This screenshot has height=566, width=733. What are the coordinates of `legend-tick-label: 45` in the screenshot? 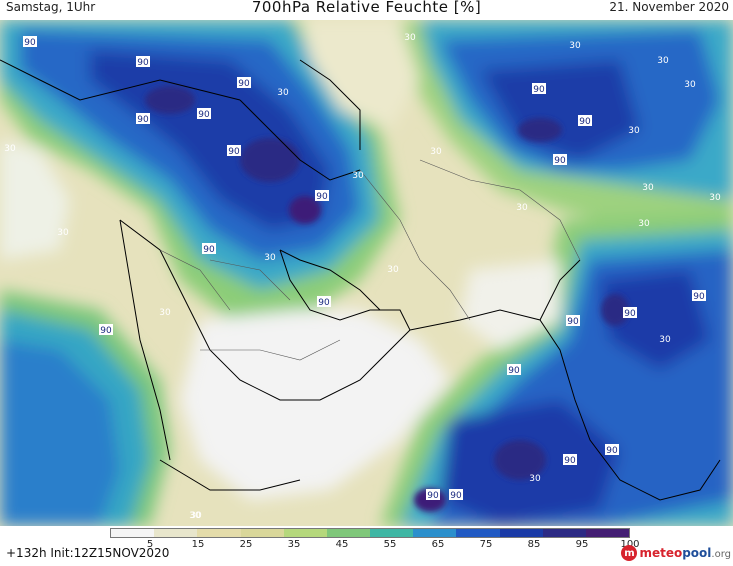 It's located at (342, 544).